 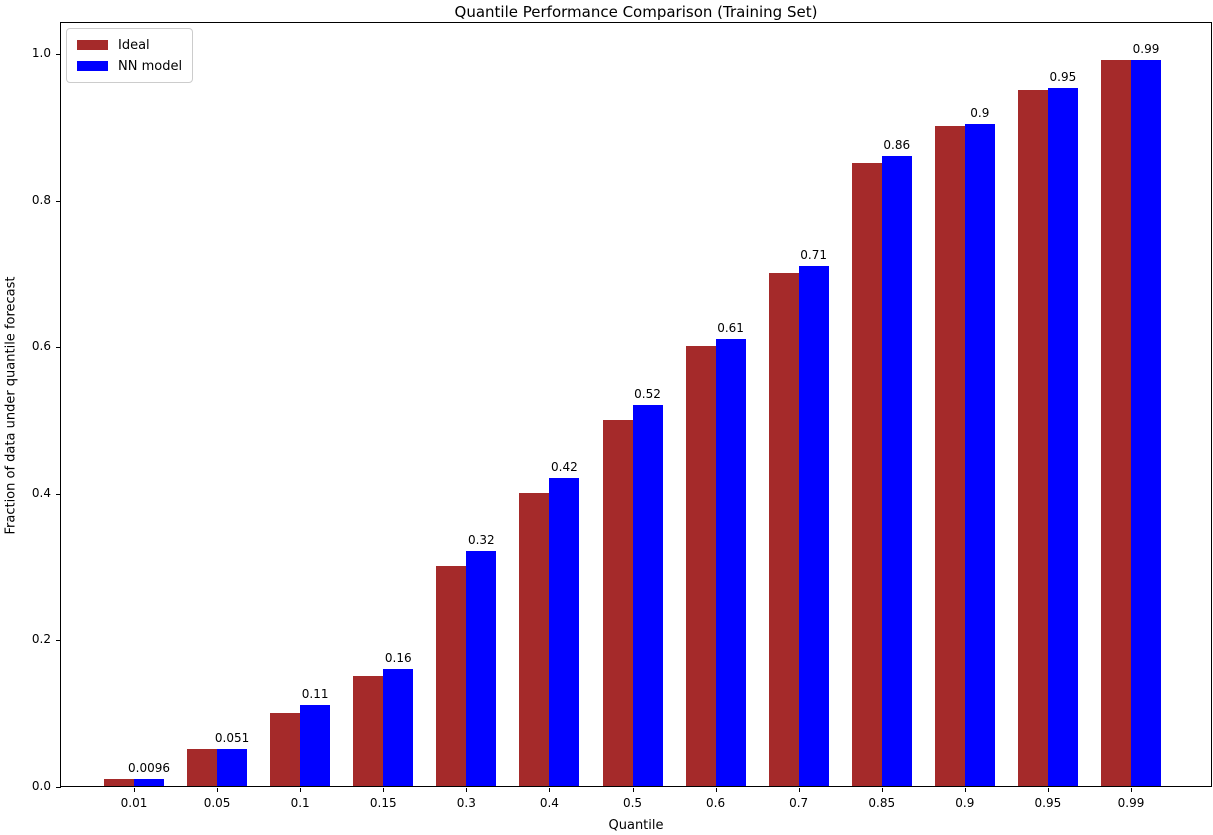 I want to click on bar-value-label: 0.99, so click(x=1146, y=48).